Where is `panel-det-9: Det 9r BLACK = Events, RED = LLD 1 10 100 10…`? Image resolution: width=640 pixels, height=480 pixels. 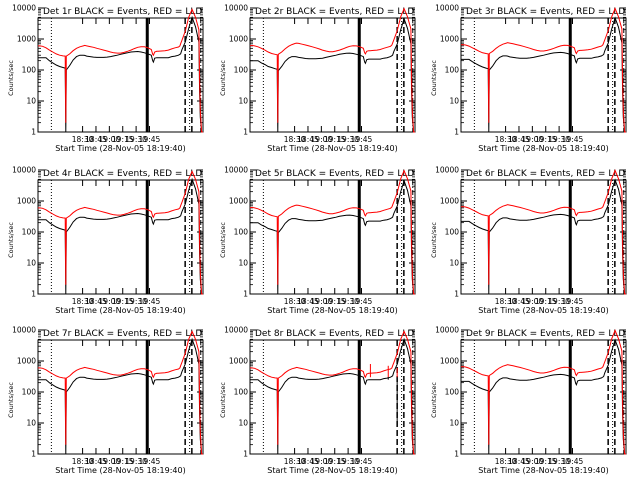
panel-det-9: Det 9r BLACK = Events, RED = LLD 1 10 100 10… is located at coordinates (528, 400).